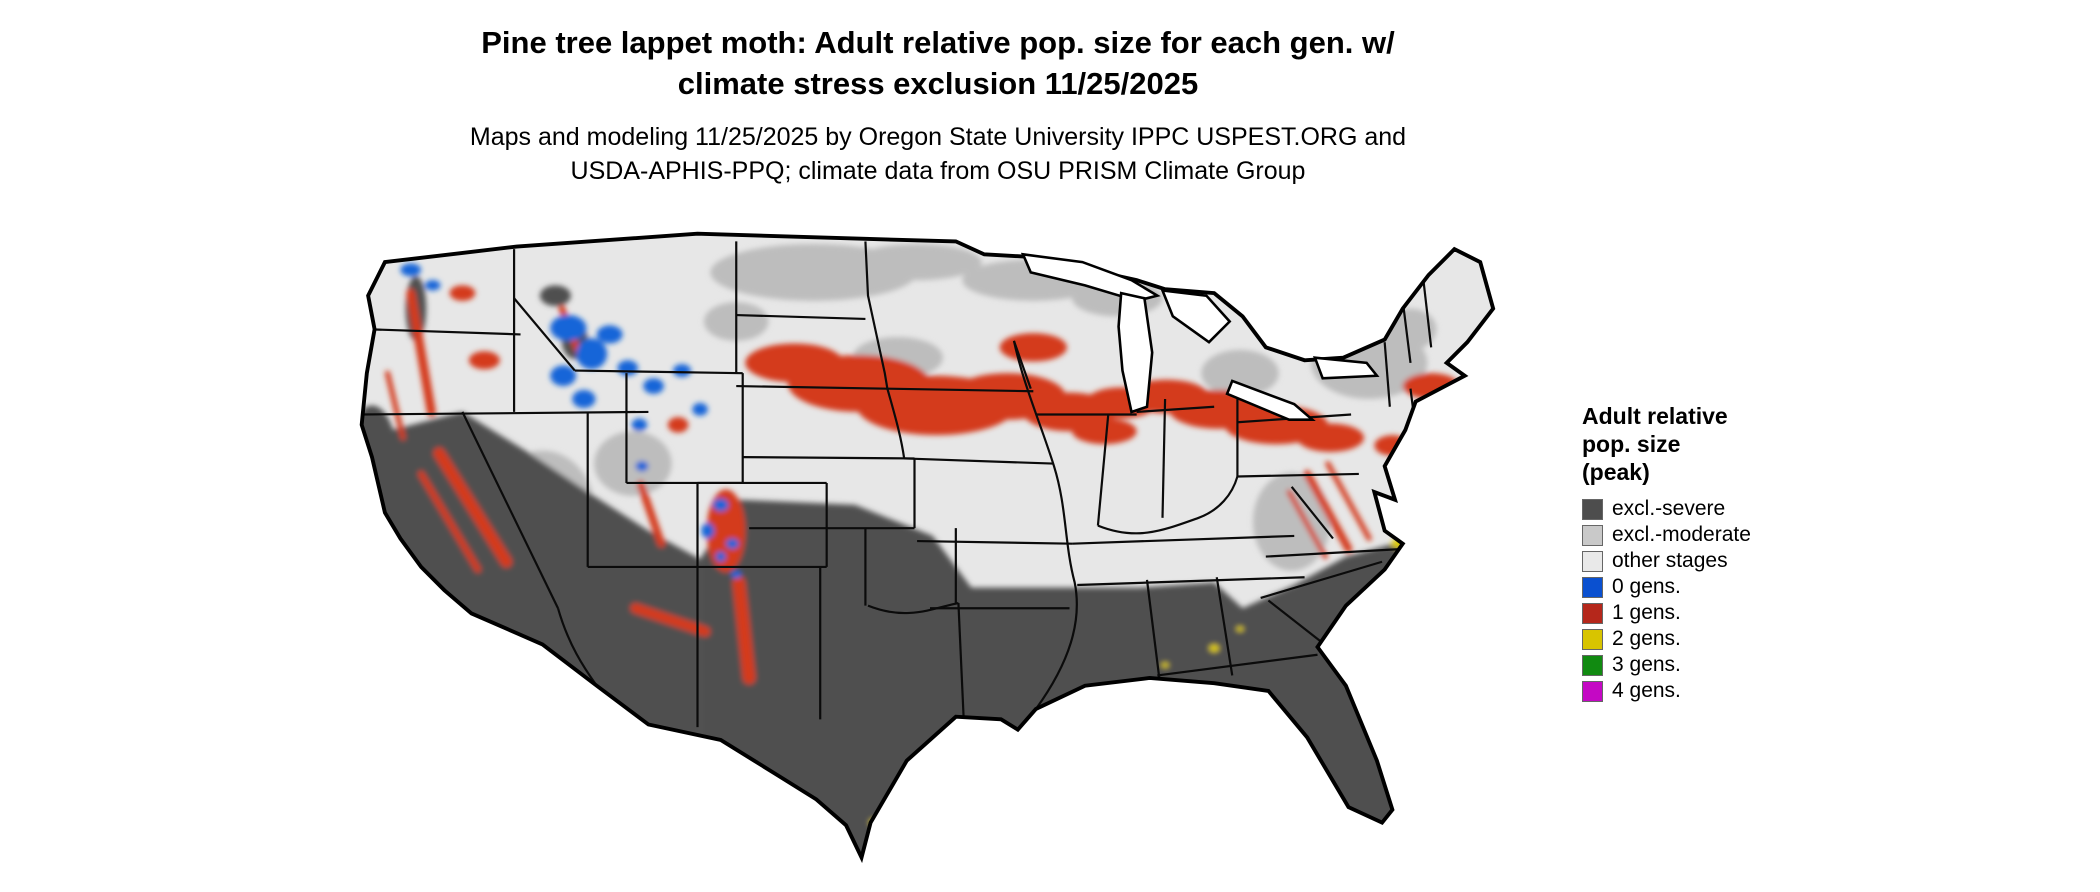  What do you see at coordinates (1646, 638) in the screenshot?
I see `legend-item-label: 2 gens.` at bounding box center [1646, 638].